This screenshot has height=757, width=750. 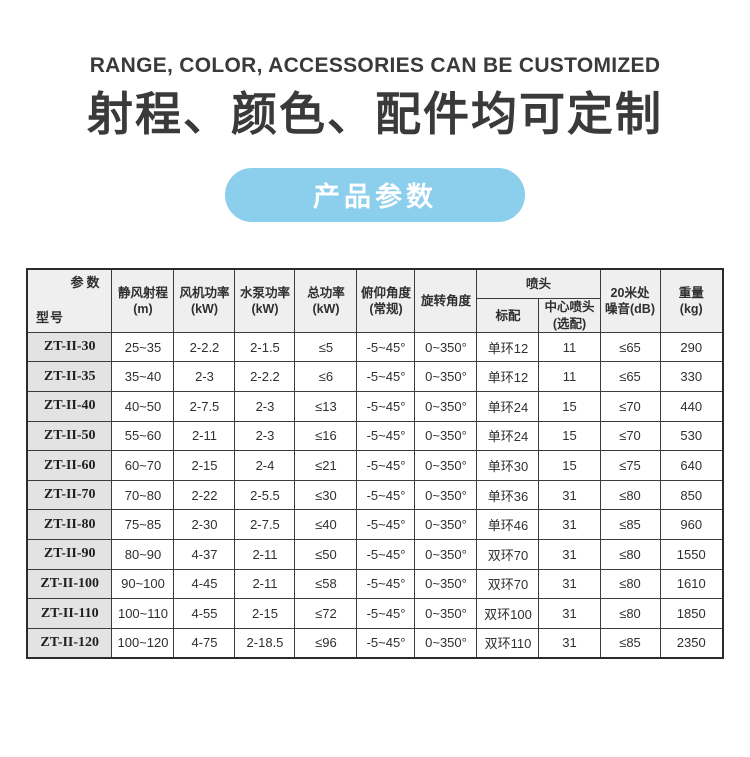 I want to click on col-header-pump-power: 水泵功率 (kW), so click(x=265, y=300).